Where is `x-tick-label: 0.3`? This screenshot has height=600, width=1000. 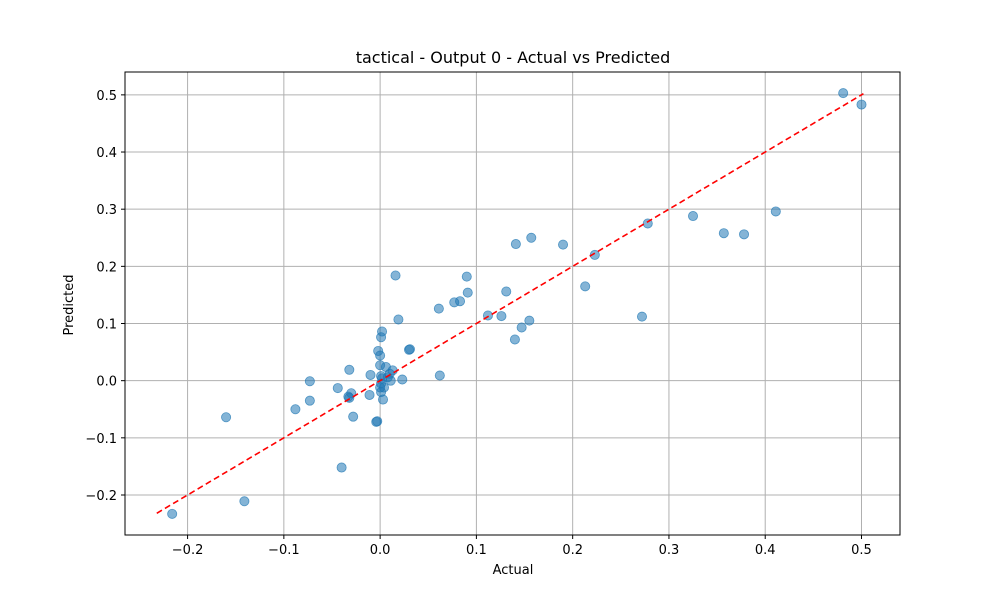
x-tick-label: 0.3 is located at coordinates (669, 550).